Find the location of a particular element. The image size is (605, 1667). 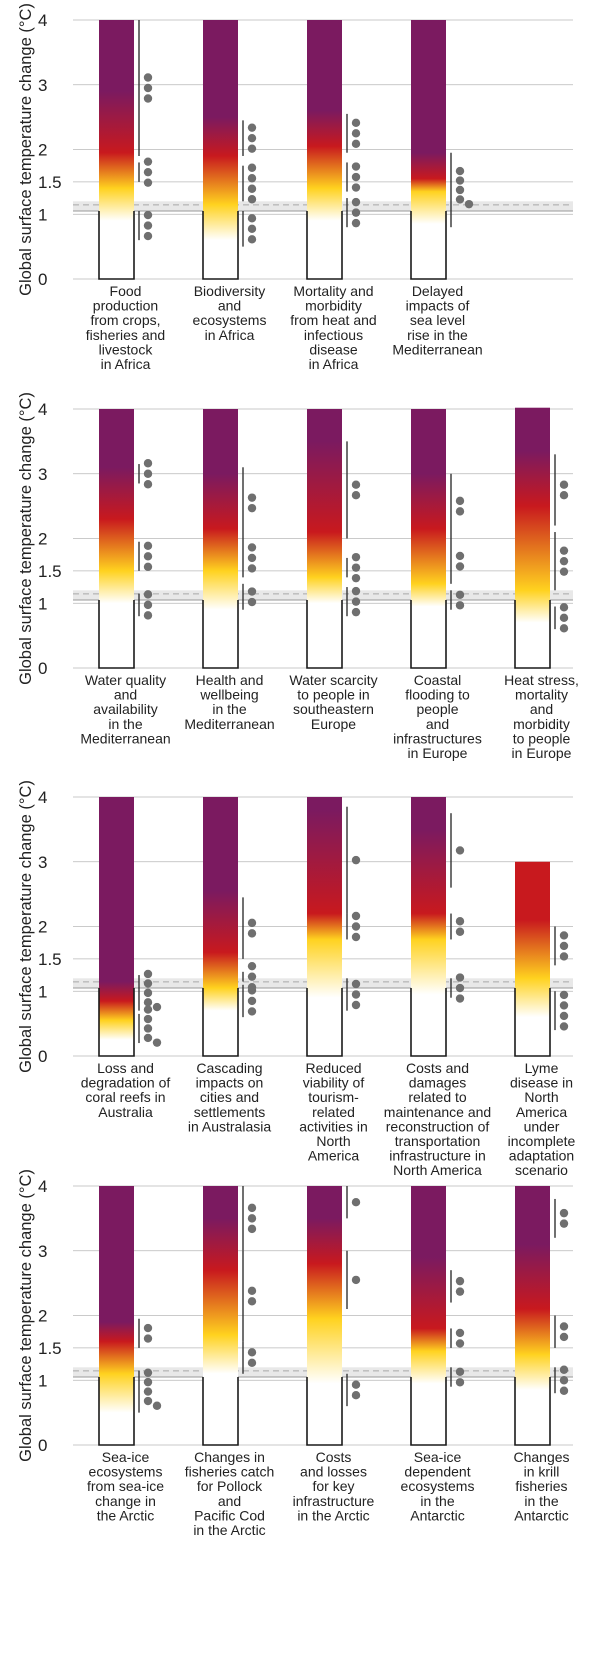

category-label-line: Australia is located at coordinates (125, 1112).